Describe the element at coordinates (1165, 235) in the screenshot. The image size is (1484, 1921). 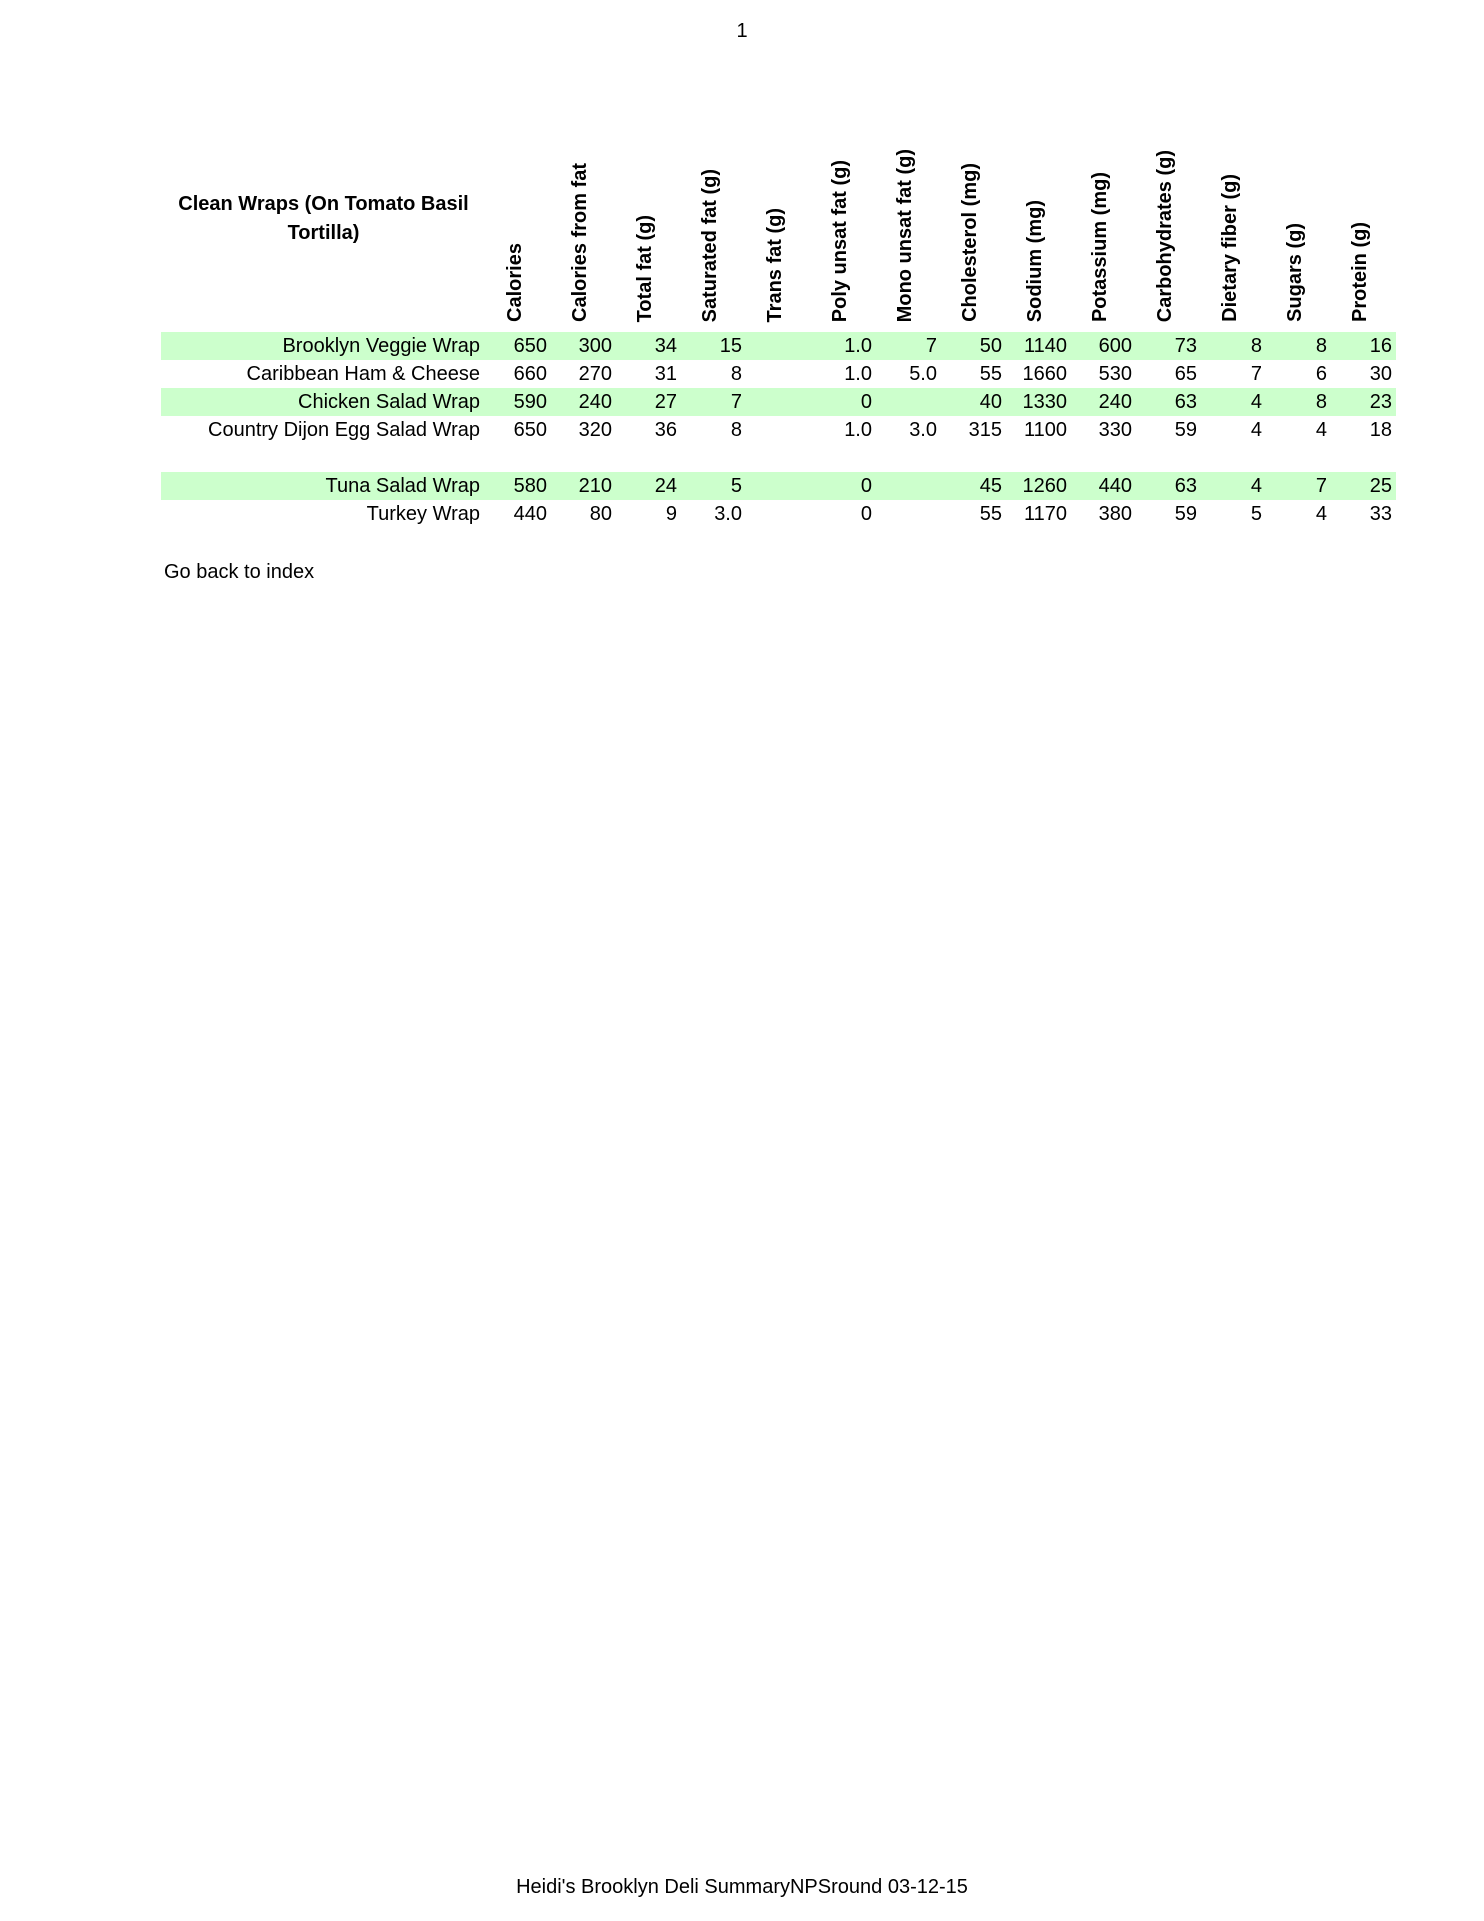
I see `column-header-label: Carbohydrates (g)` at that location.